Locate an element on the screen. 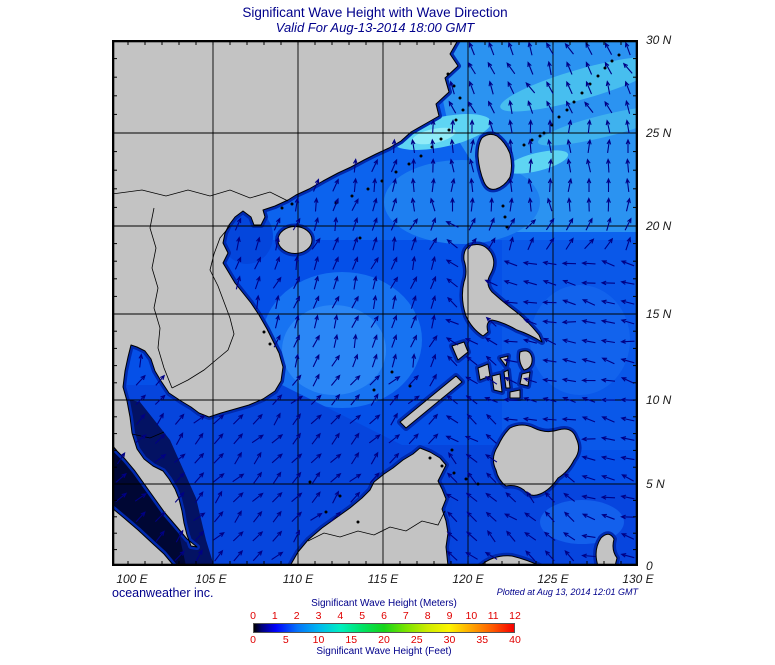  legend-tick: 5 is located at coordinates (285, 640).